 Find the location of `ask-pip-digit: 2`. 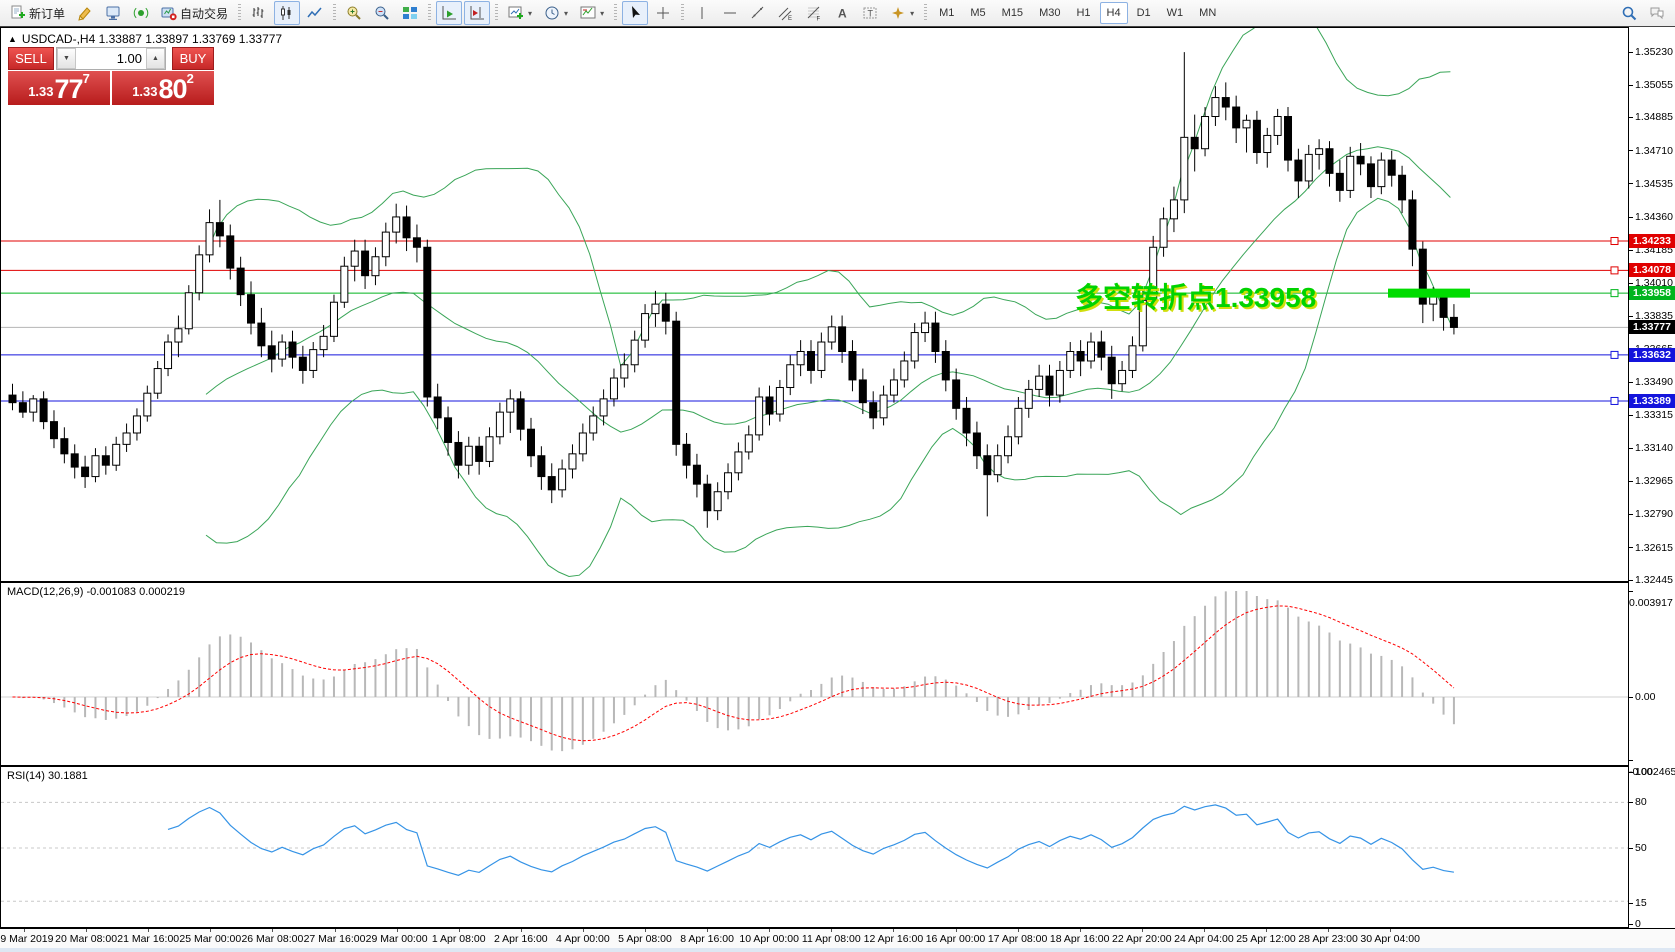

ask-pip-digit: 2 is located at coordinates (190, 78).